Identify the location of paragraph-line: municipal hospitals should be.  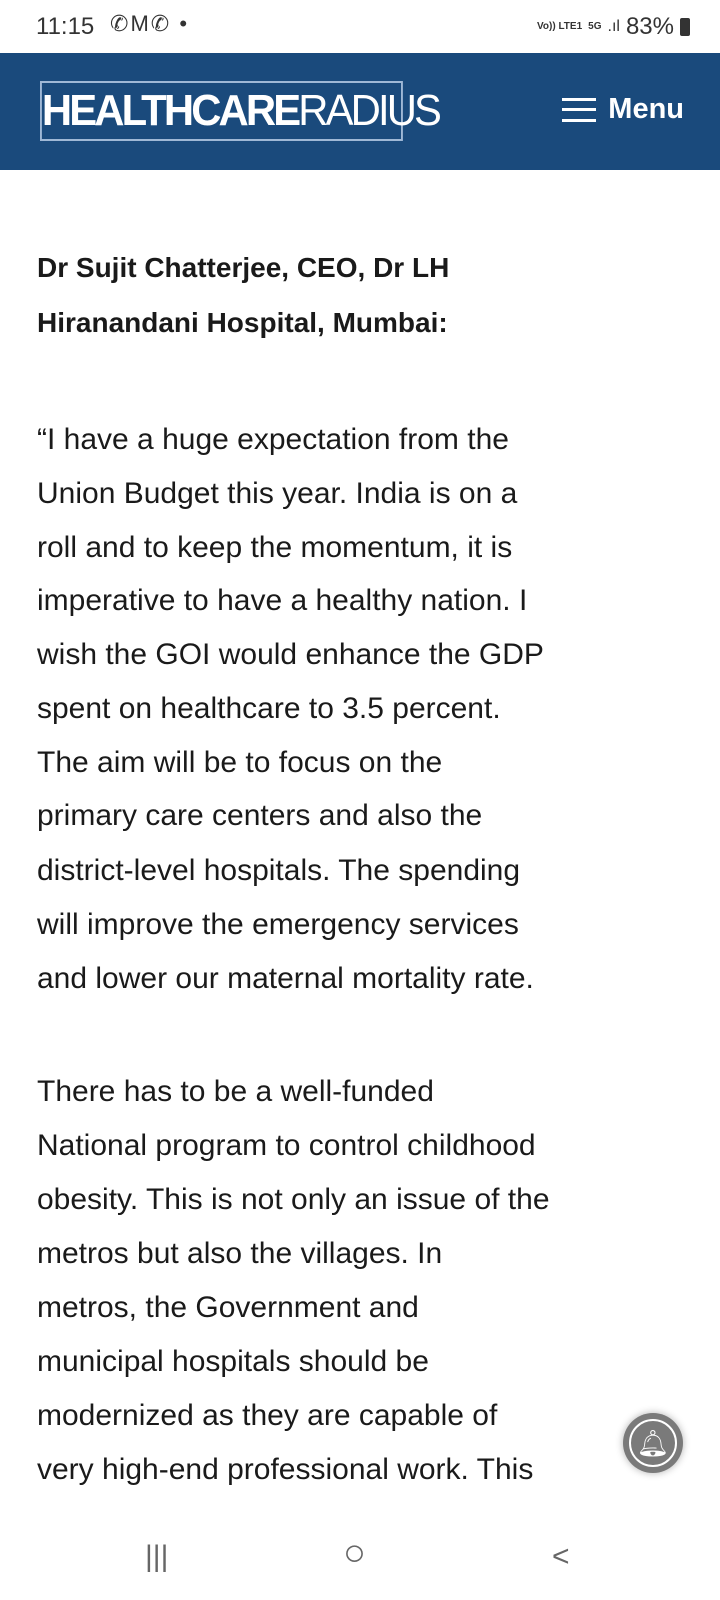
(233, 1361).